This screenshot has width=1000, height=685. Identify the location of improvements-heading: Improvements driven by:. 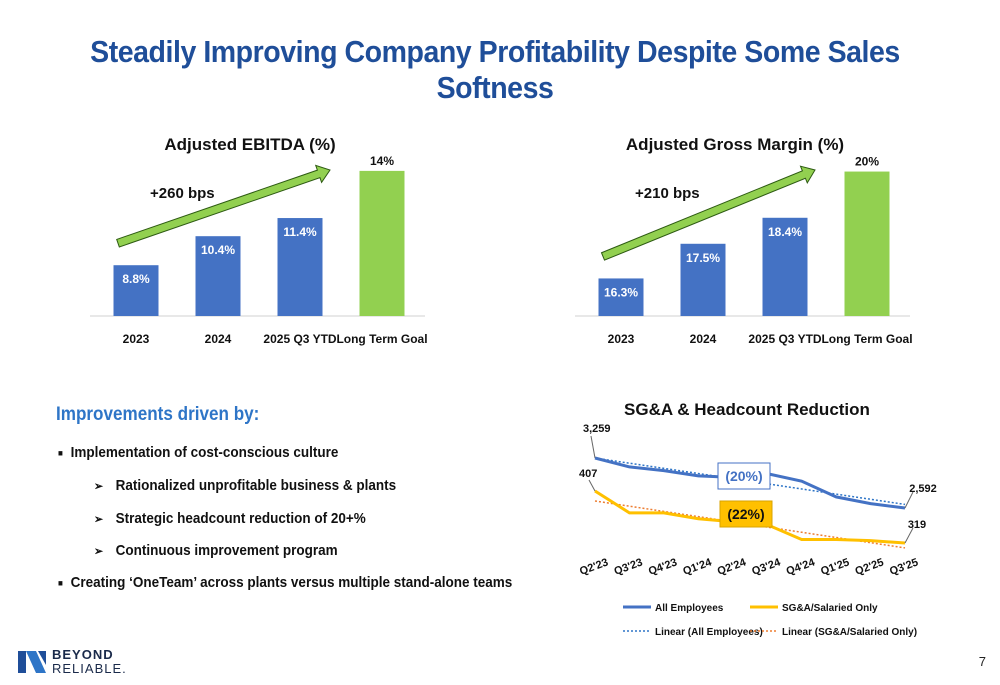
(158, 414).